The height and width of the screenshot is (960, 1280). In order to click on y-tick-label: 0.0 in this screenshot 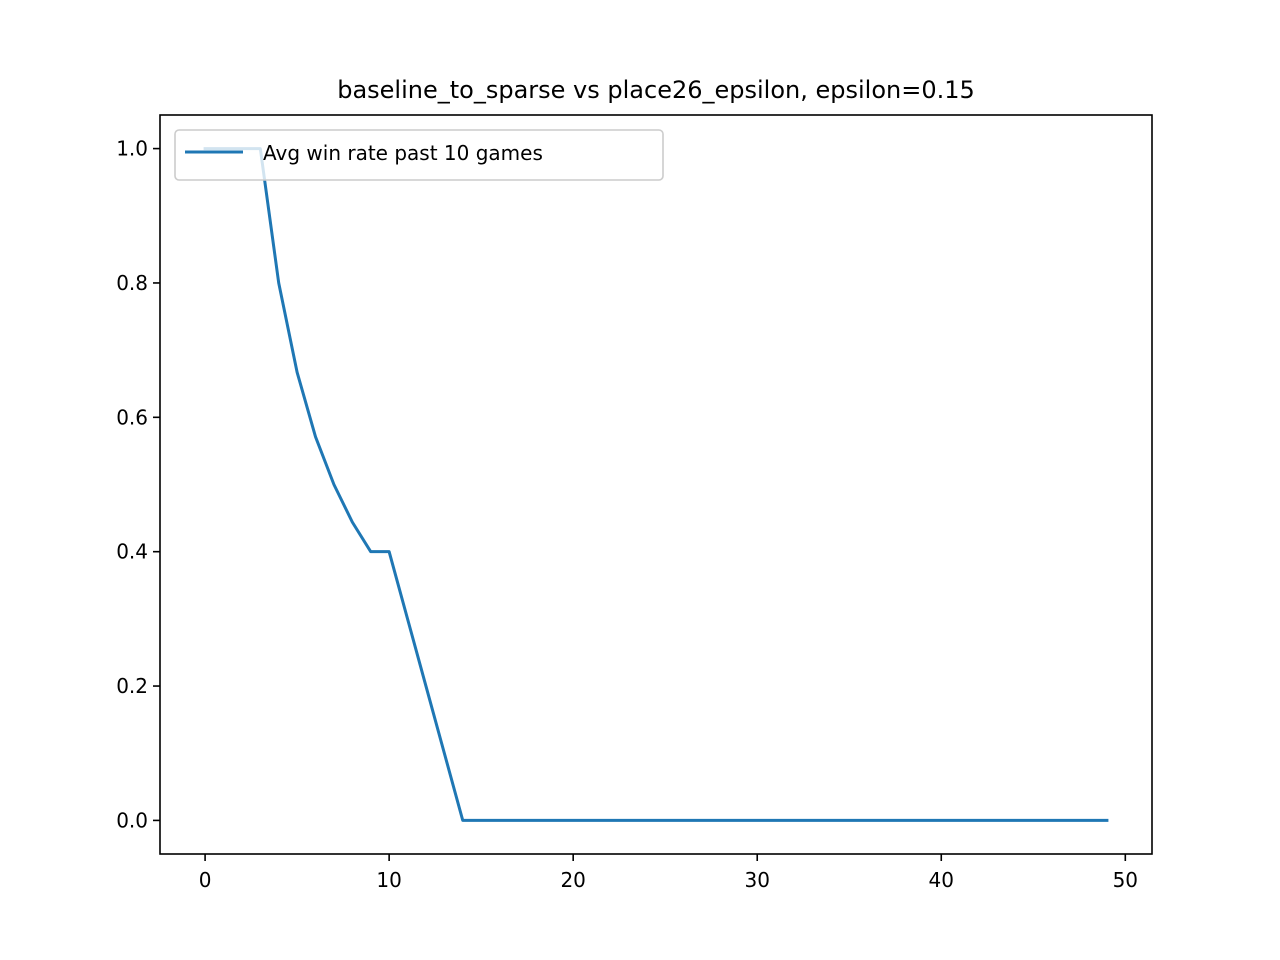, I will do `click(132, 820)`.